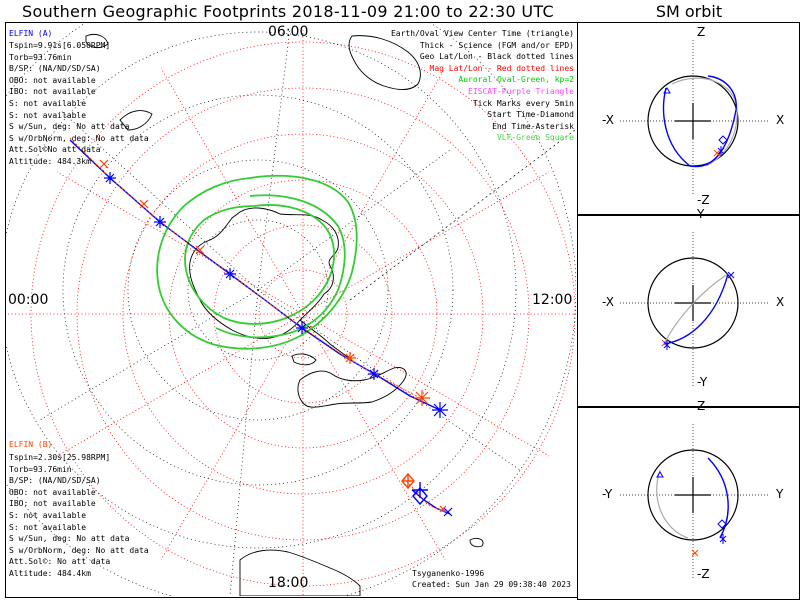  I want to click on orbit-title: SM orbit, so click(689, 11).